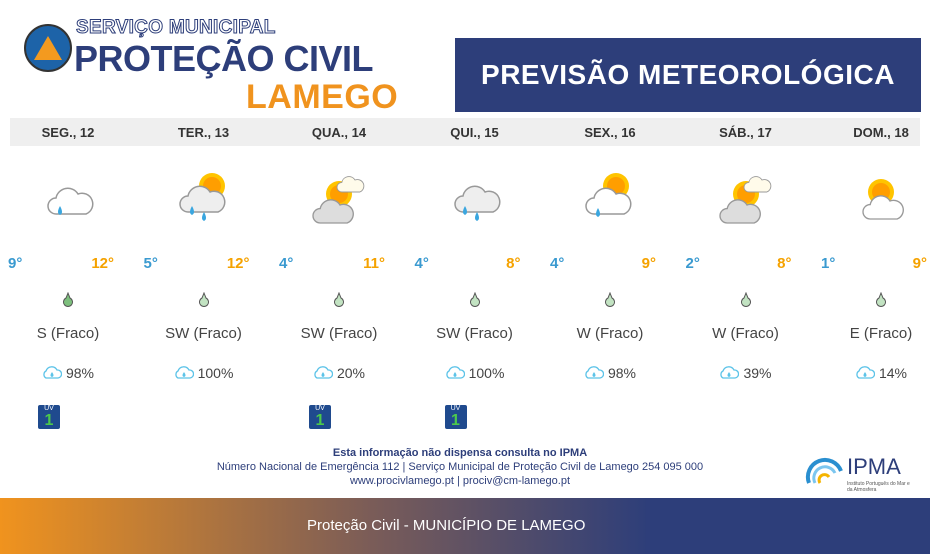  What do you see at coordinates (202, 197) in the screenshot?
I see `sun-cloud-rain-icon` at bounding box center [202, 197].